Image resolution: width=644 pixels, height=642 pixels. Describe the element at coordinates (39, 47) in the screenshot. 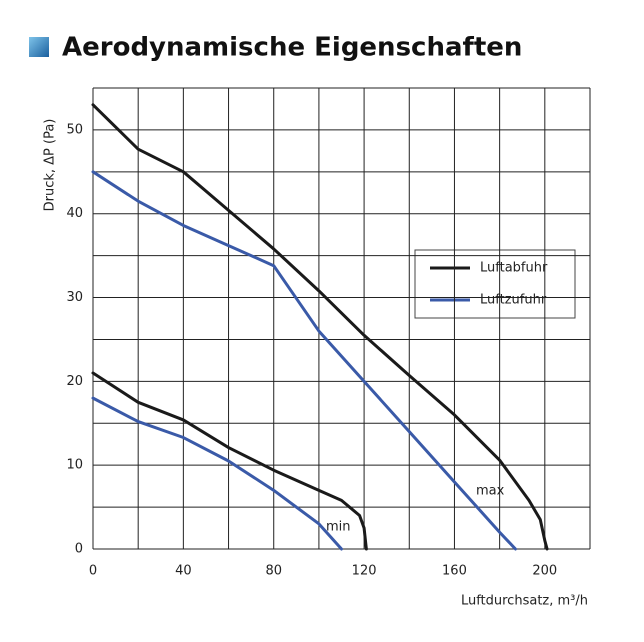

I see `title-icon` at that location.